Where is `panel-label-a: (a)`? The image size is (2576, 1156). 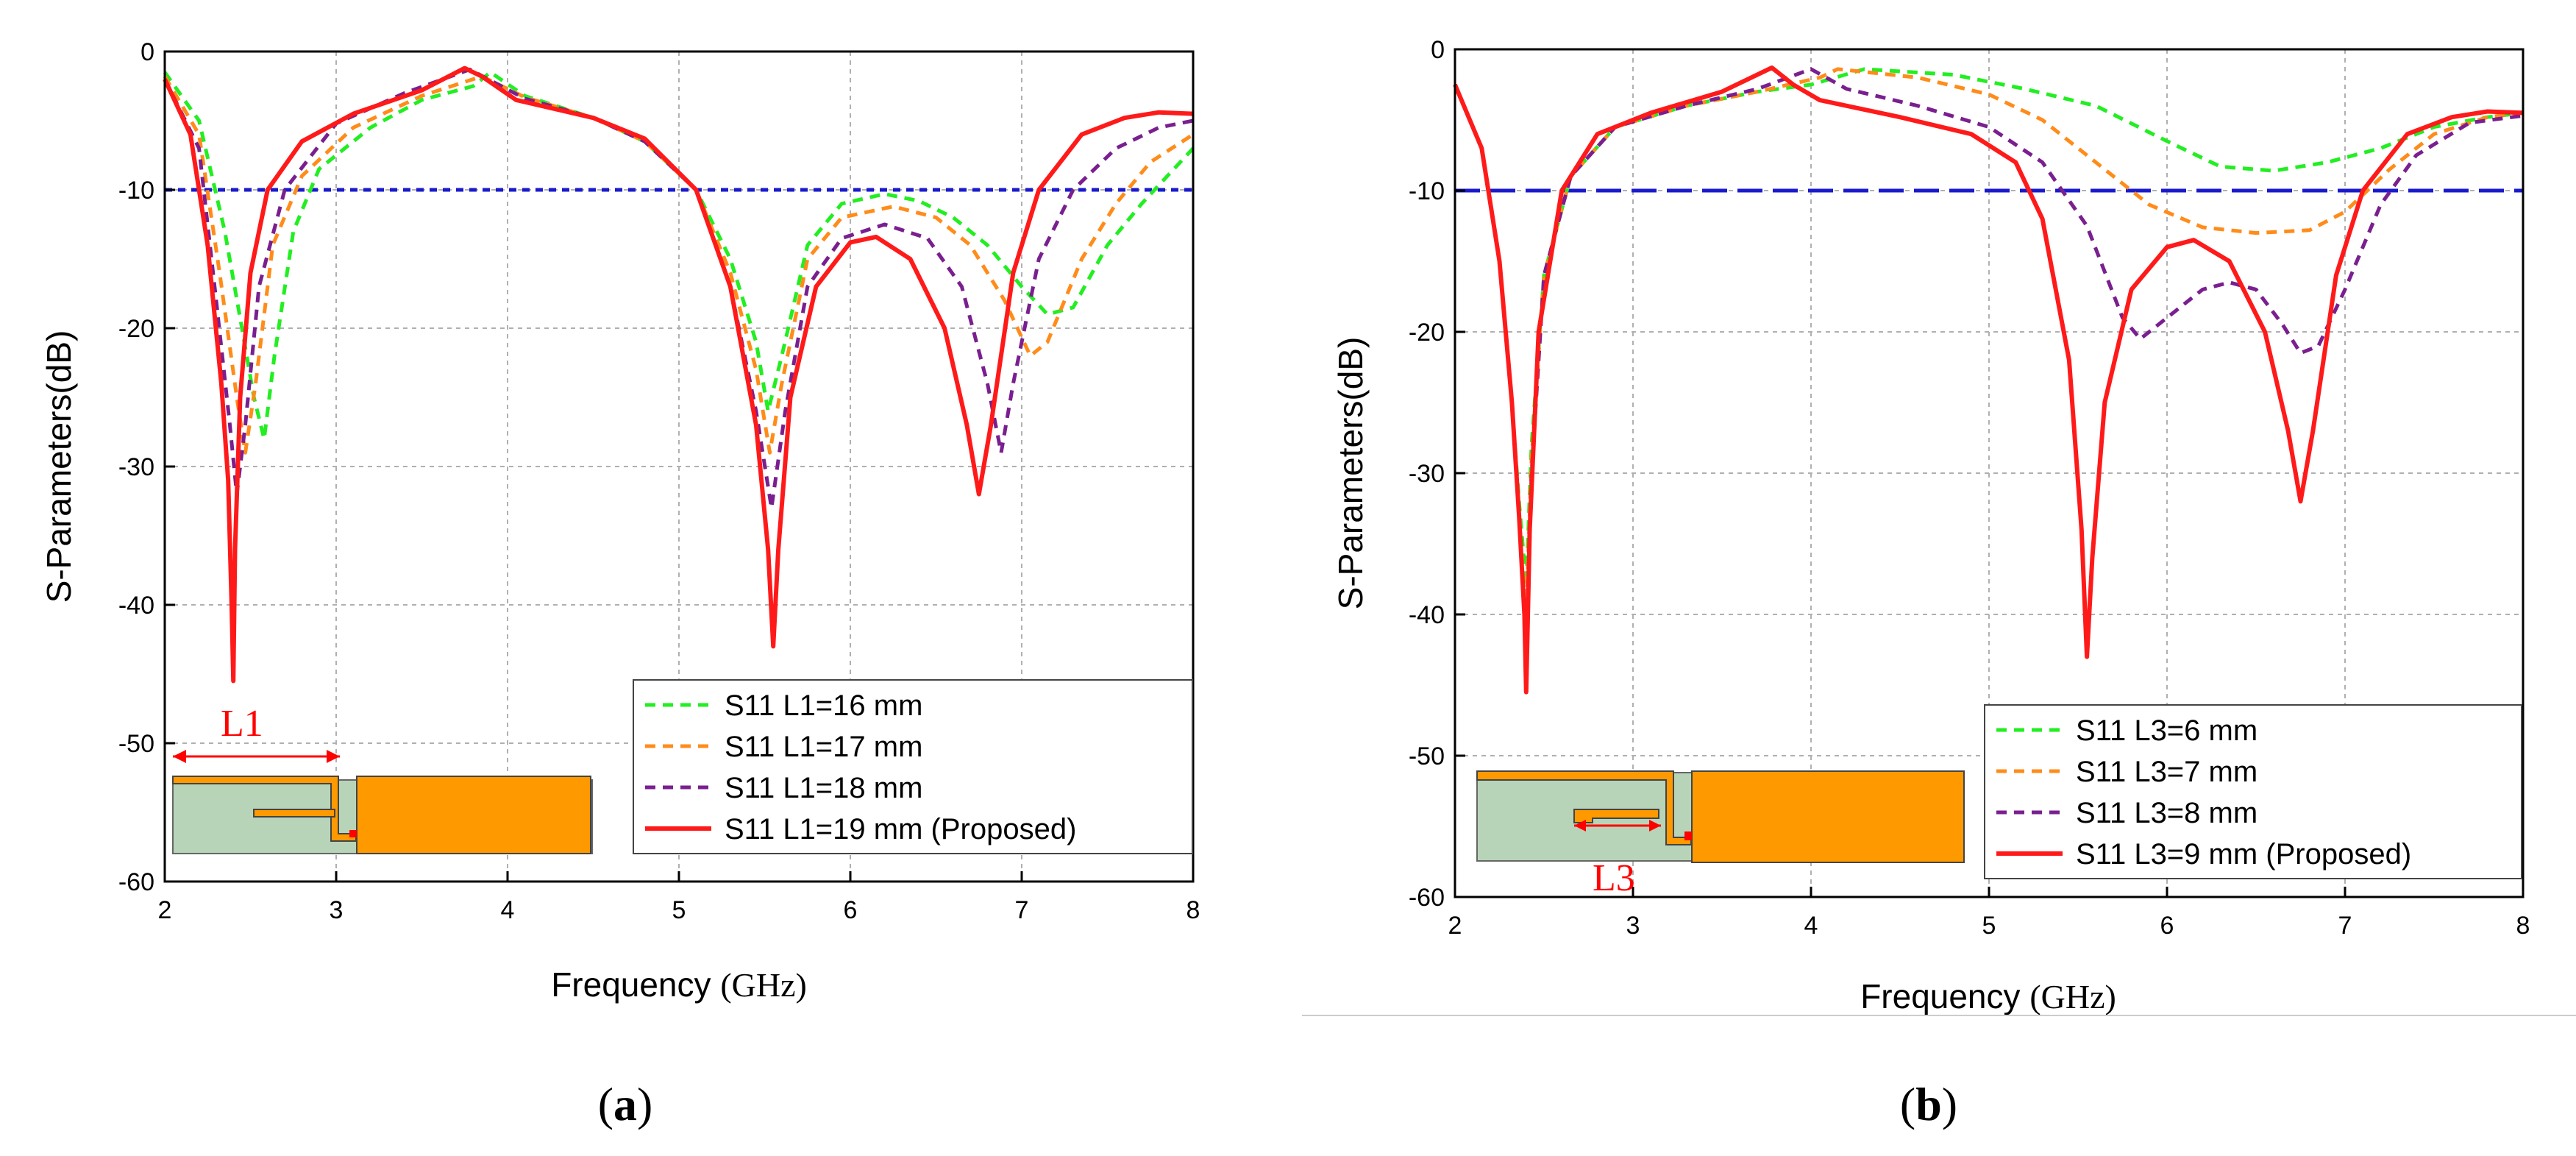
panel-label-a: (a) is located at coordinates (625, 1104).